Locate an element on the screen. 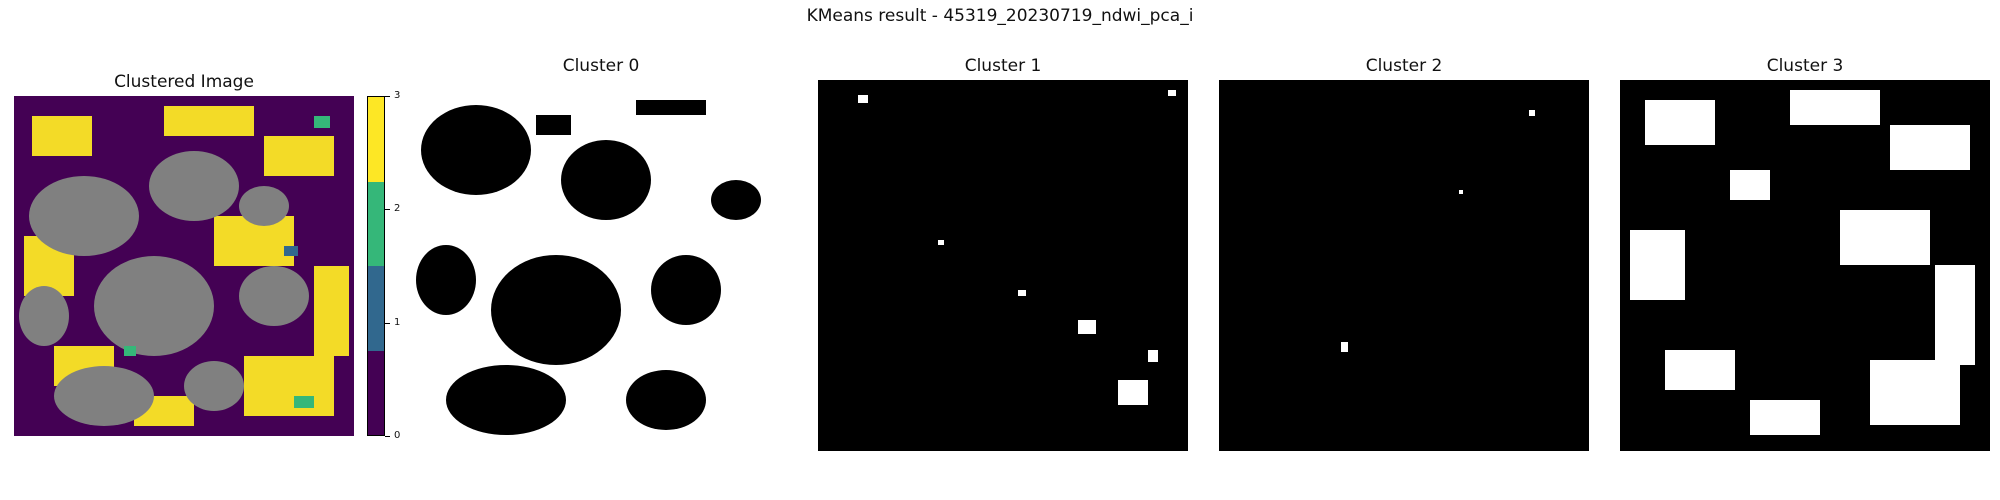  cluster-1-title: Cluster 1 is located at coordinates (1003, 66).